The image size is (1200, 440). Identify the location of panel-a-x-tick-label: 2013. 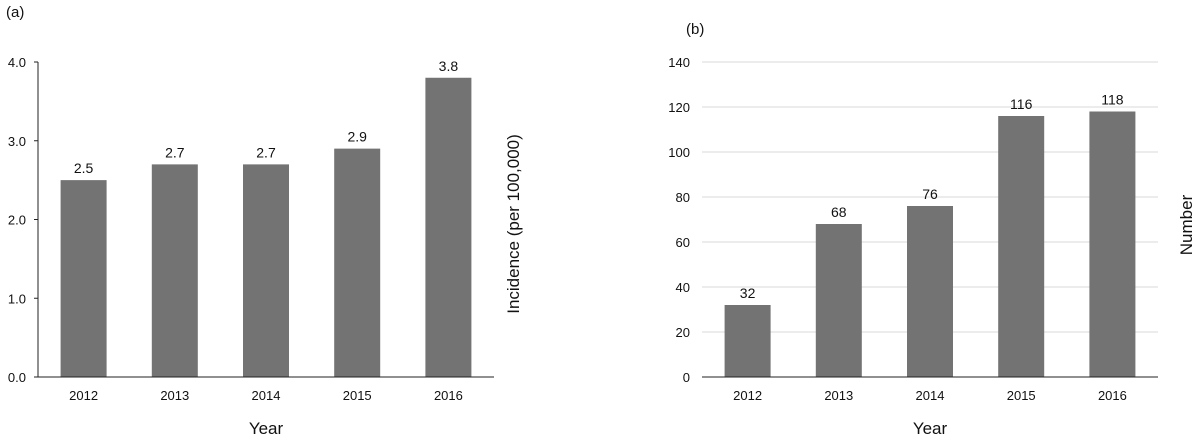
(174, 395).